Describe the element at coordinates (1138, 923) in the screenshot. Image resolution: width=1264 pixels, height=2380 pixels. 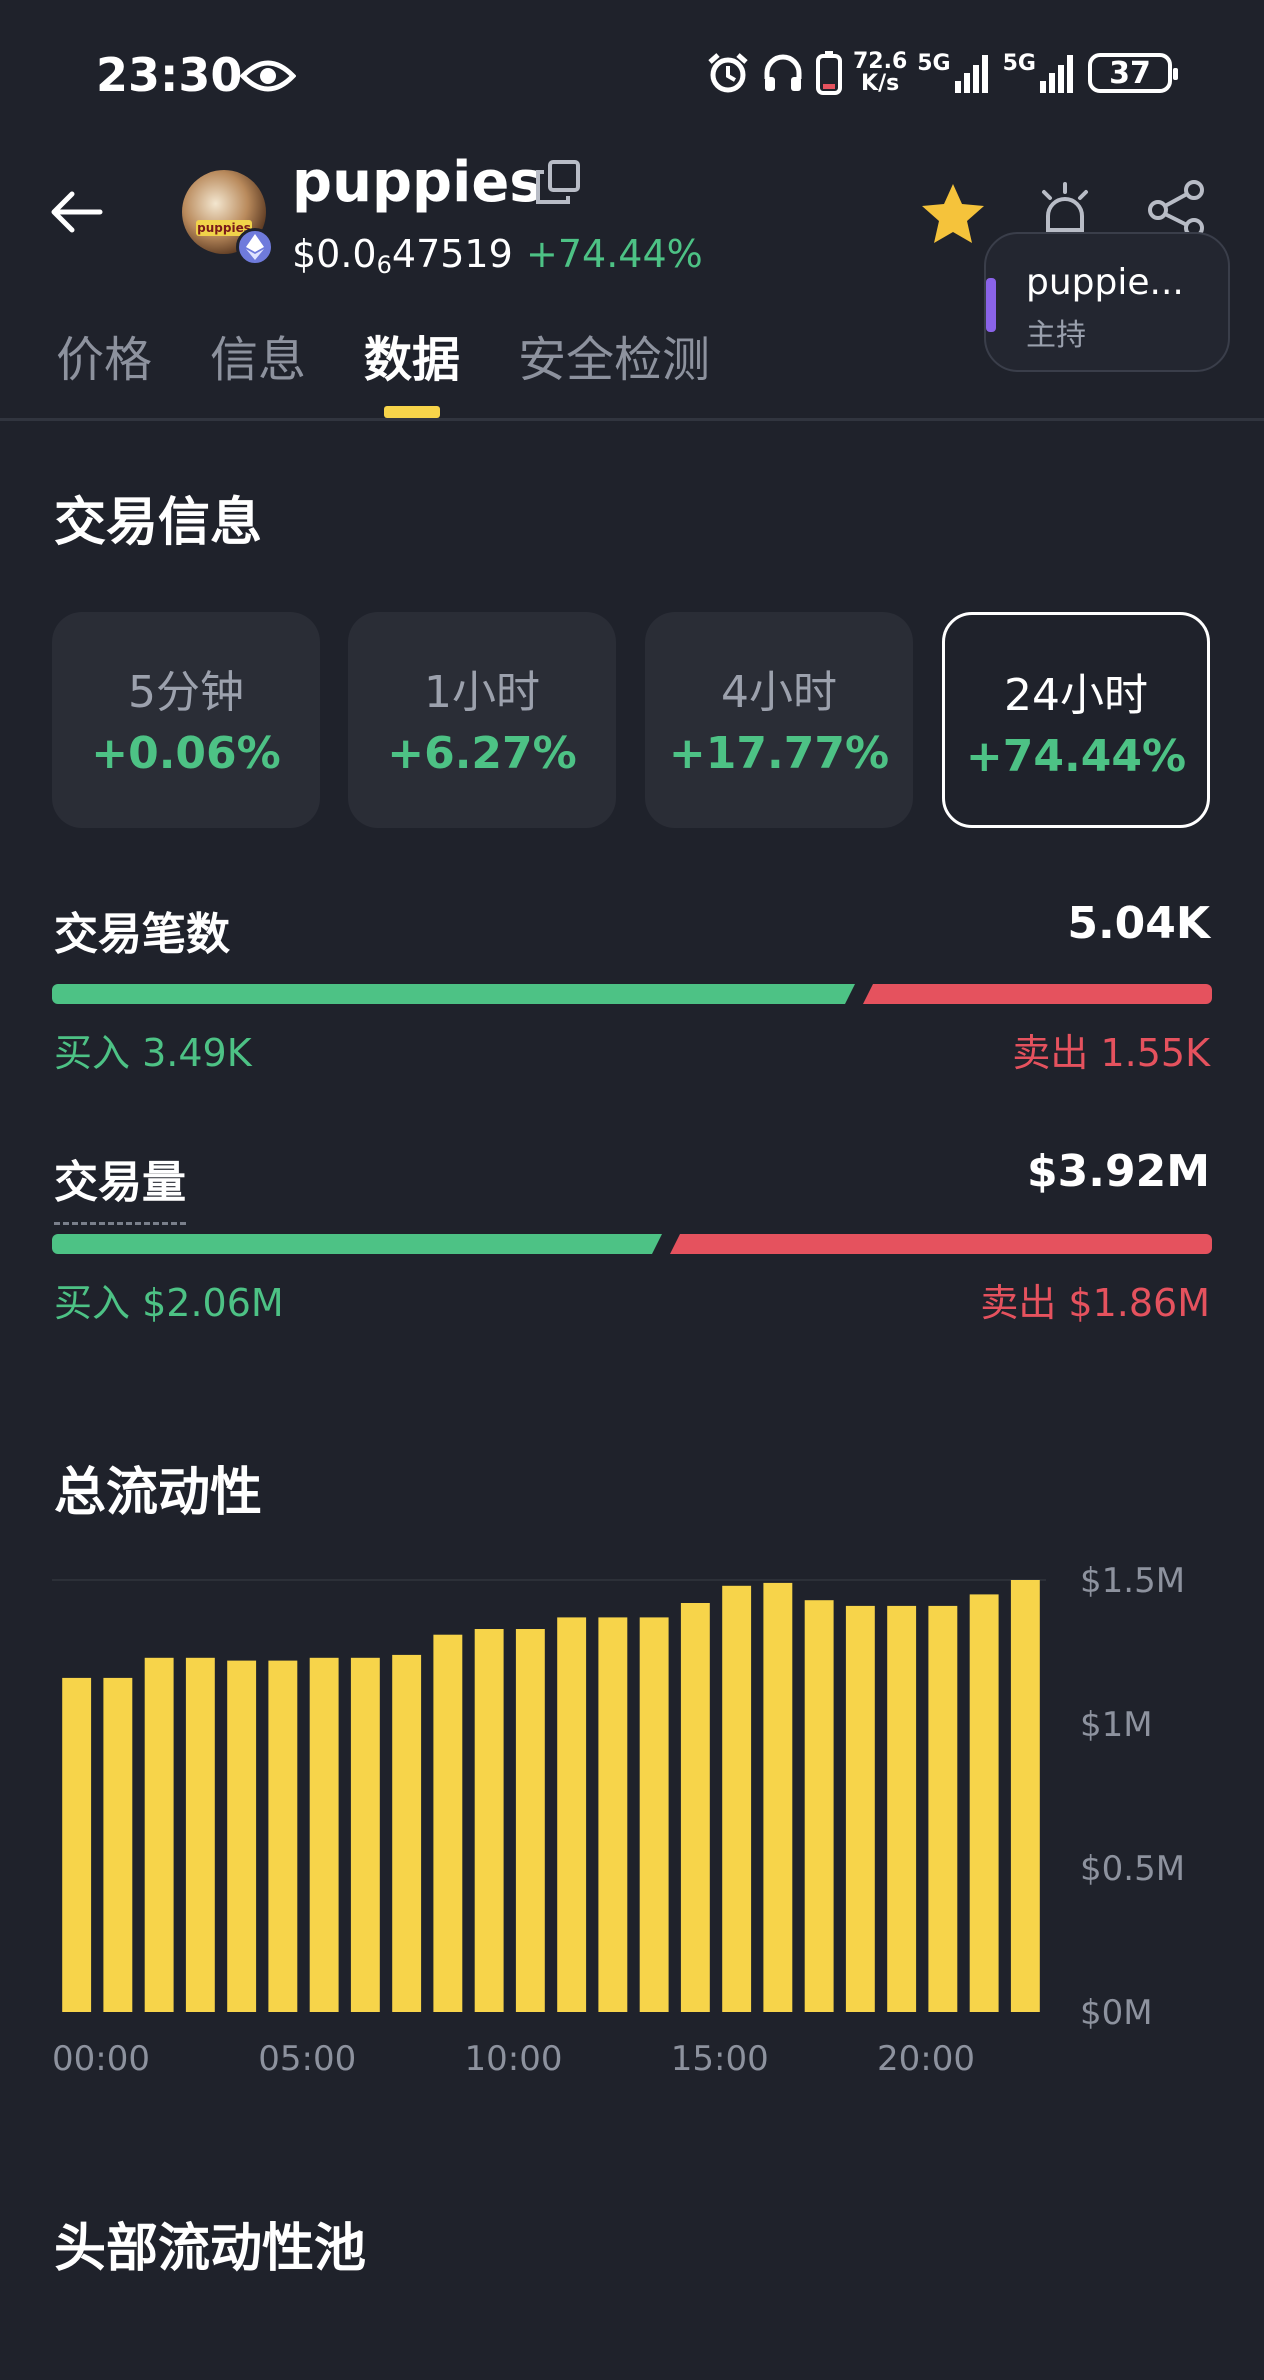
I see `transactions-total: 5.04K` at that location.